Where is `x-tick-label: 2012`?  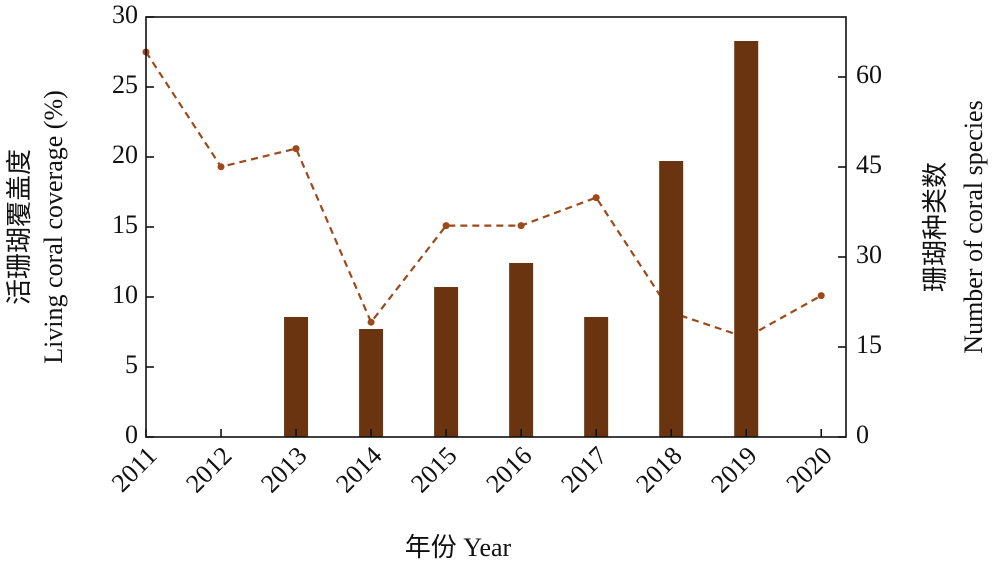
x-tick-label: 2012 is located at coordinates (208, 469).